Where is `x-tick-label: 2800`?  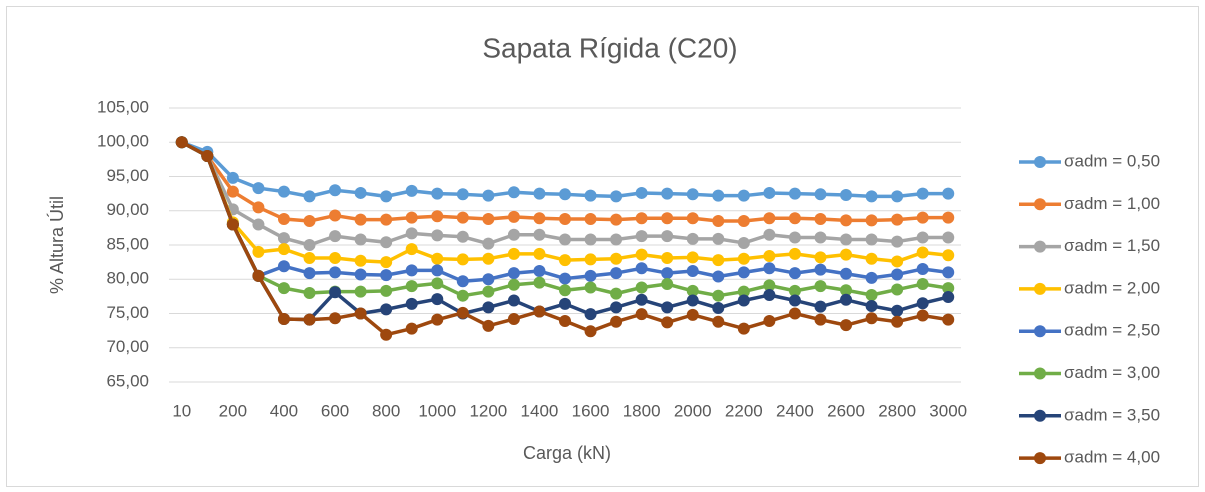
x-tick-label: 2800 is located at coordinates (897, 410).